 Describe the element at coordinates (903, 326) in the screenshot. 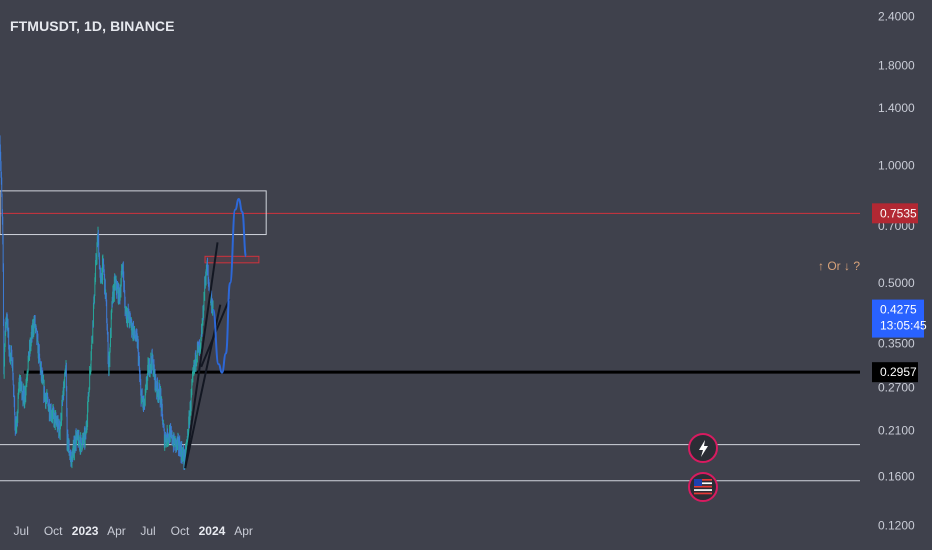

I see `countdown-text: 13:05:45` at that location.